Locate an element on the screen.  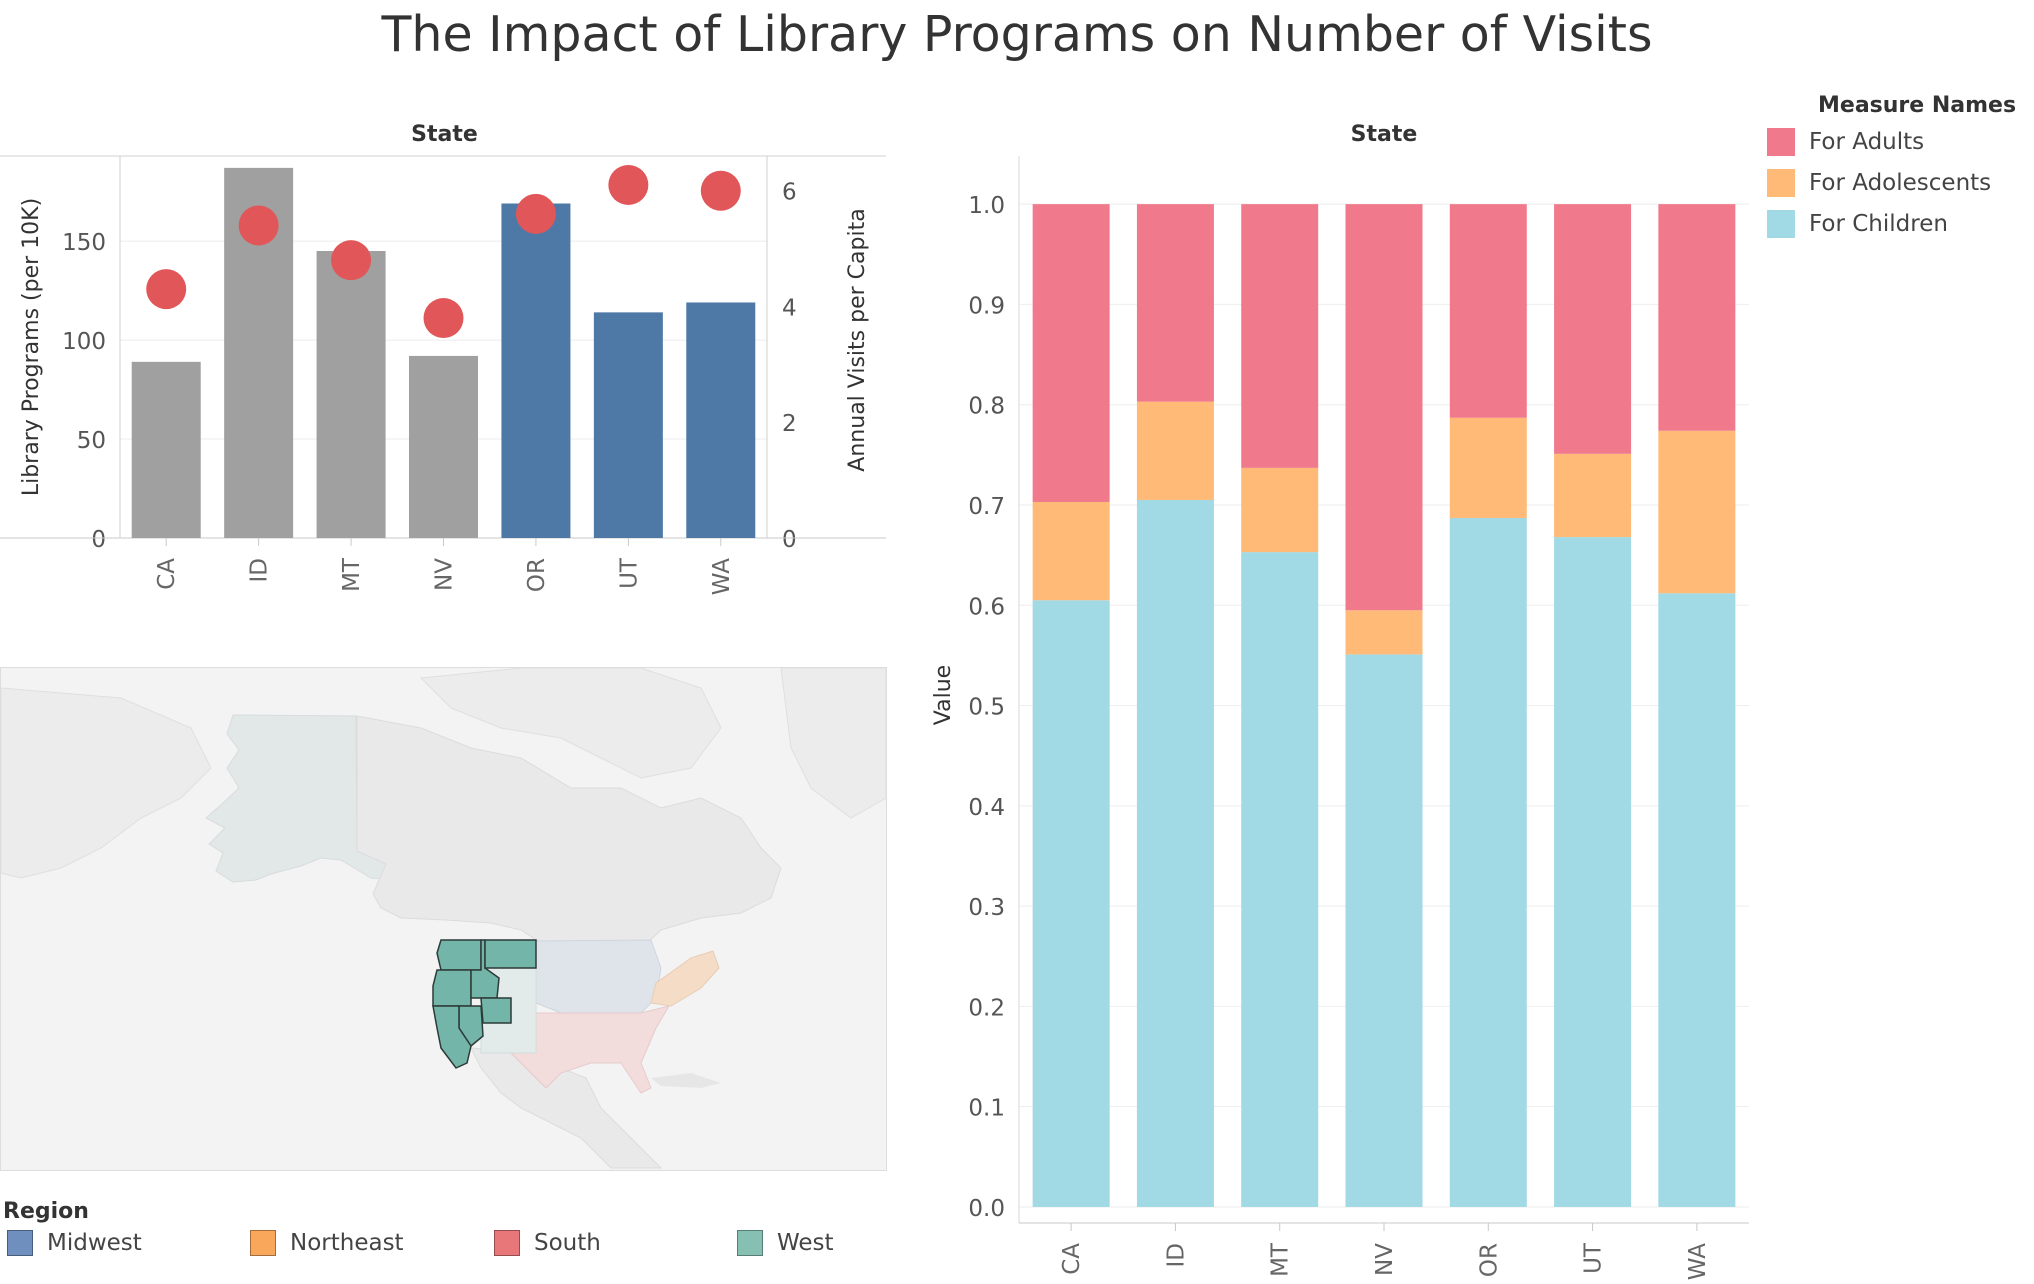
stacked-seg-wa-for-adults is located at coordinates (1697, 317).